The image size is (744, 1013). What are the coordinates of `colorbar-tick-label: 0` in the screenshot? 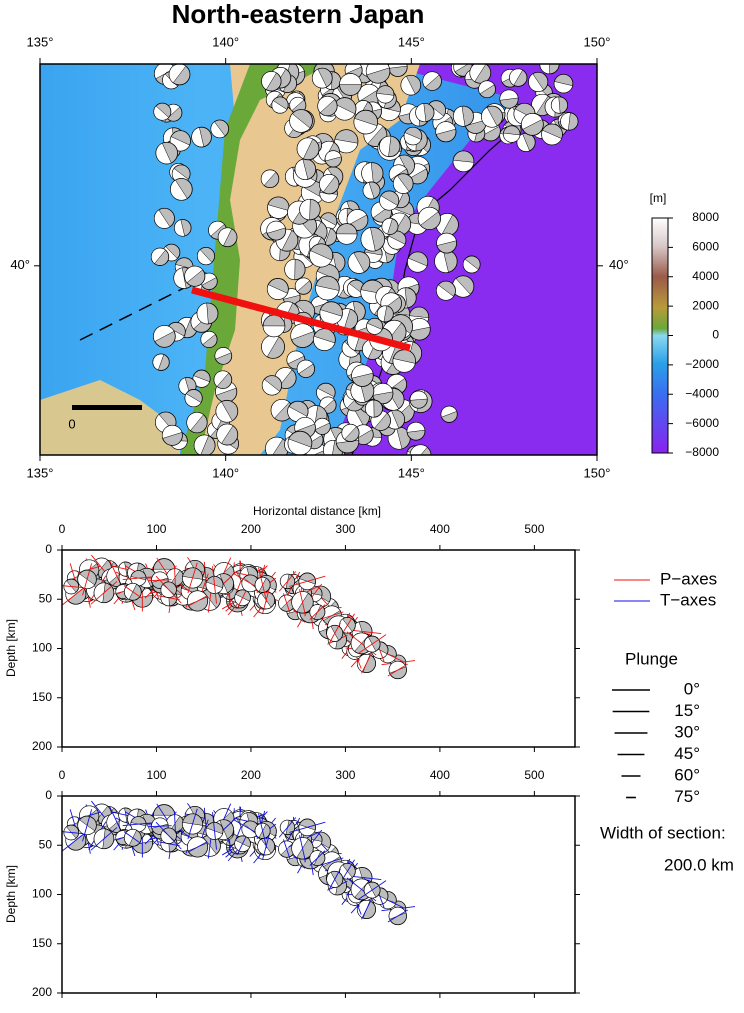 It's located at (715, 335).